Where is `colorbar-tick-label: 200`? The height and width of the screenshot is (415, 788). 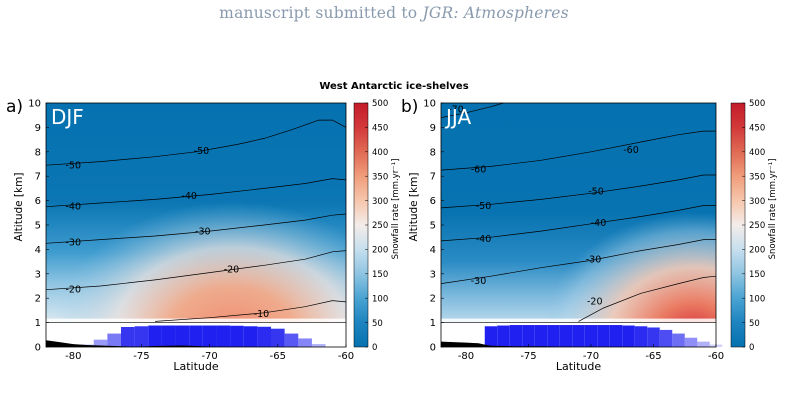 colorbar-tick-label: 200 is located at coordinates (757, 251).